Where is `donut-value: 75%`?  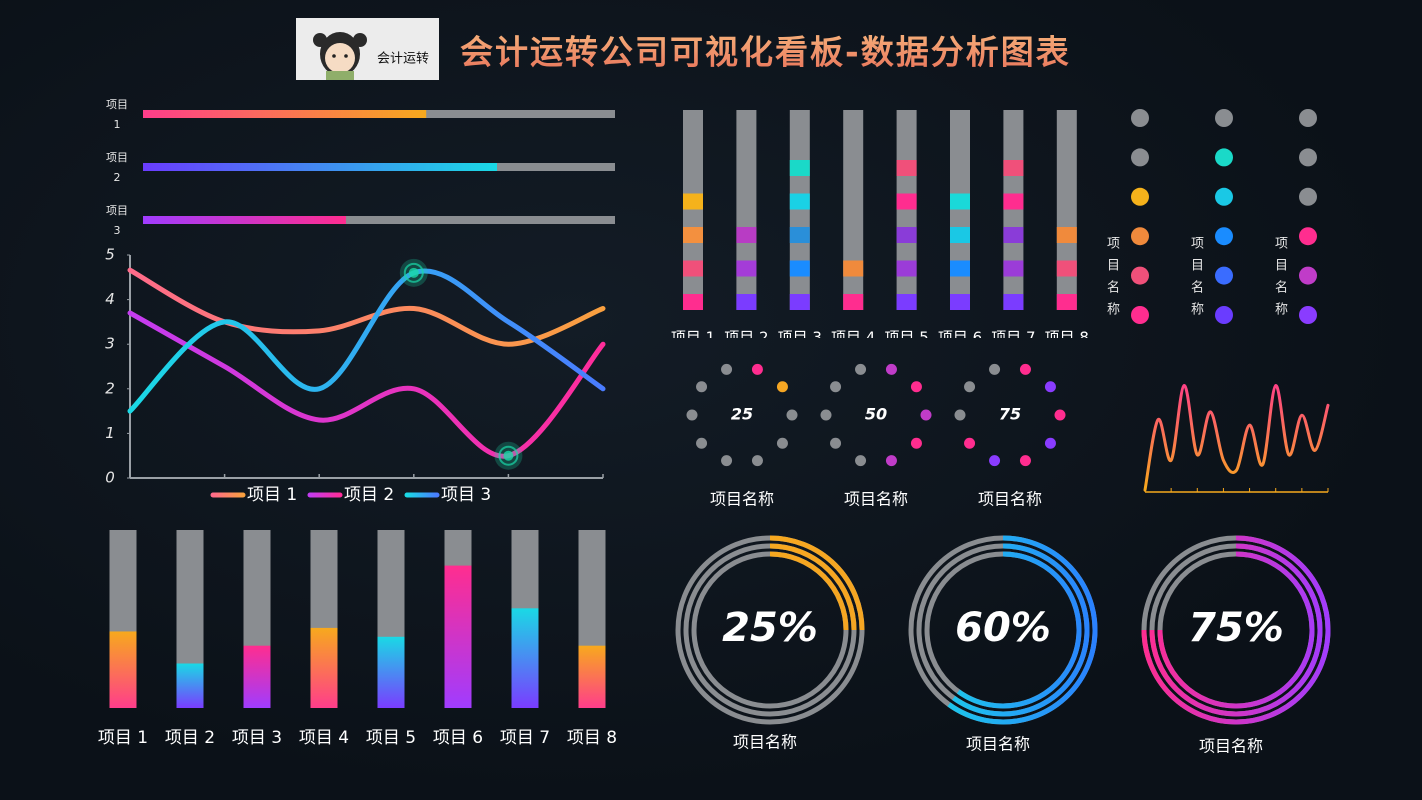
donut-value: 75% is located at coordinates (1236, 628).